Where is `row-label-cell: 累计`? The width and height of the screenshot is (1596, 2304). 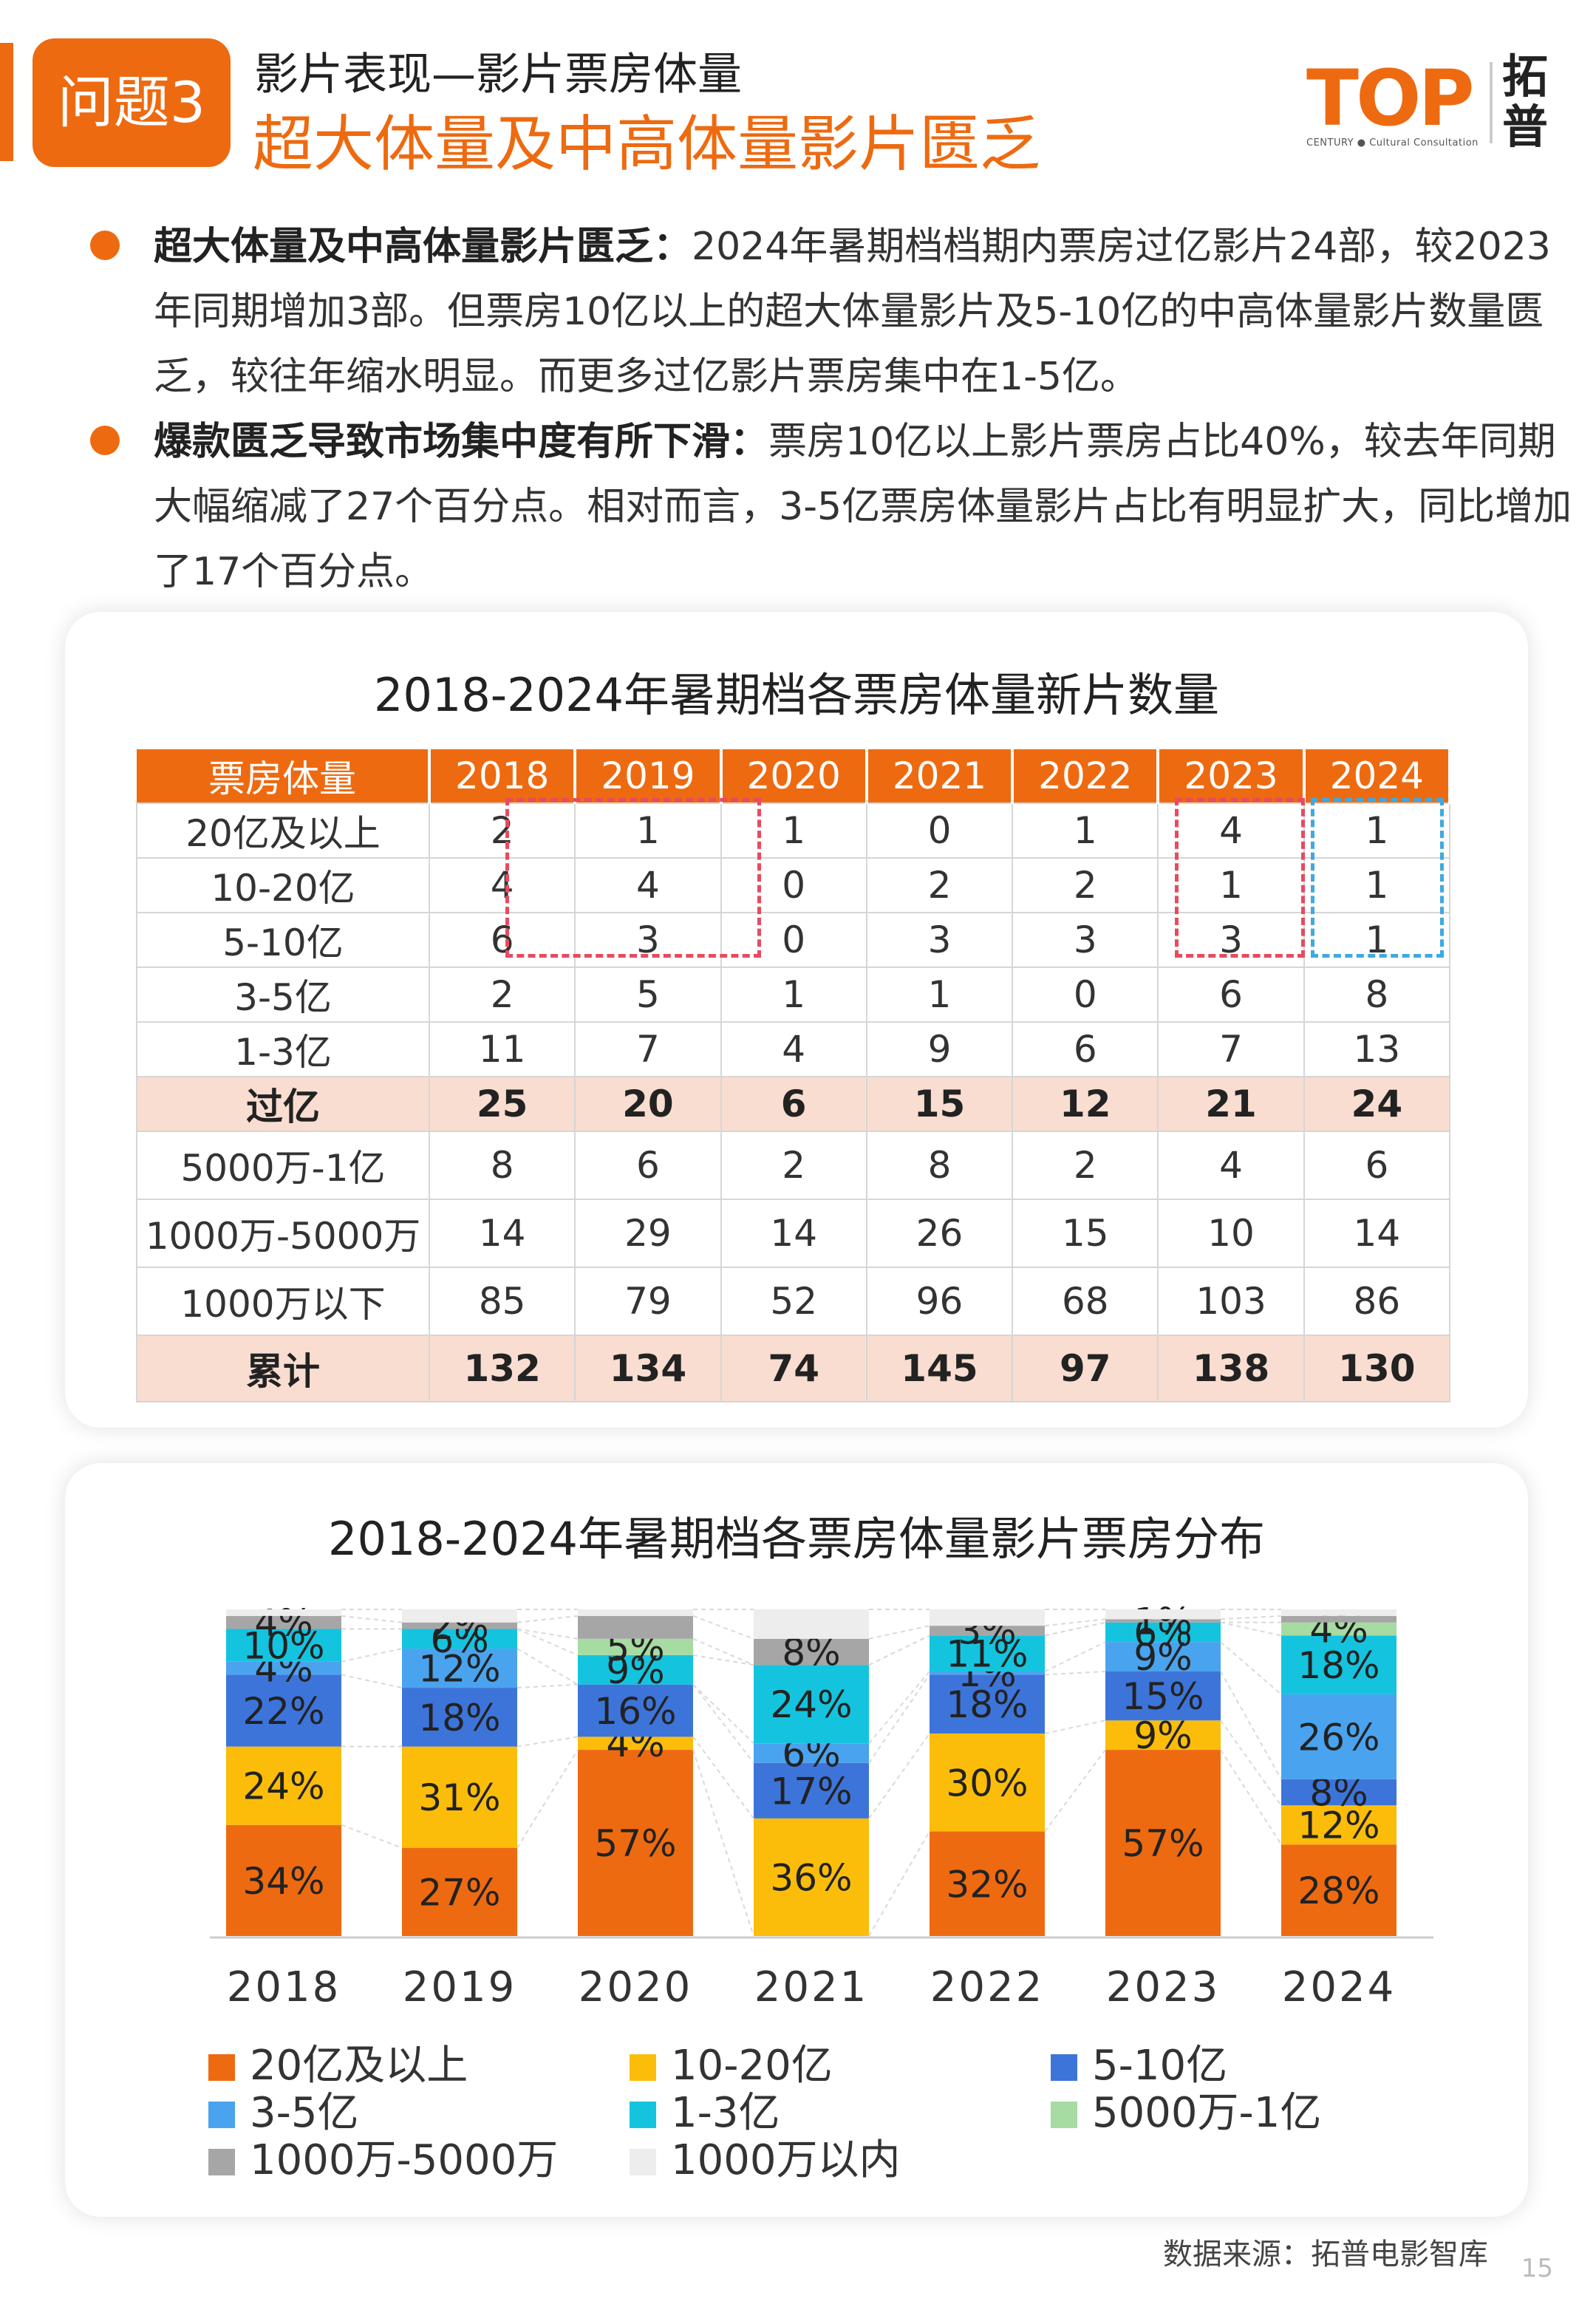
row-label-cell: 累计 is located at coordinates (283, 1368).